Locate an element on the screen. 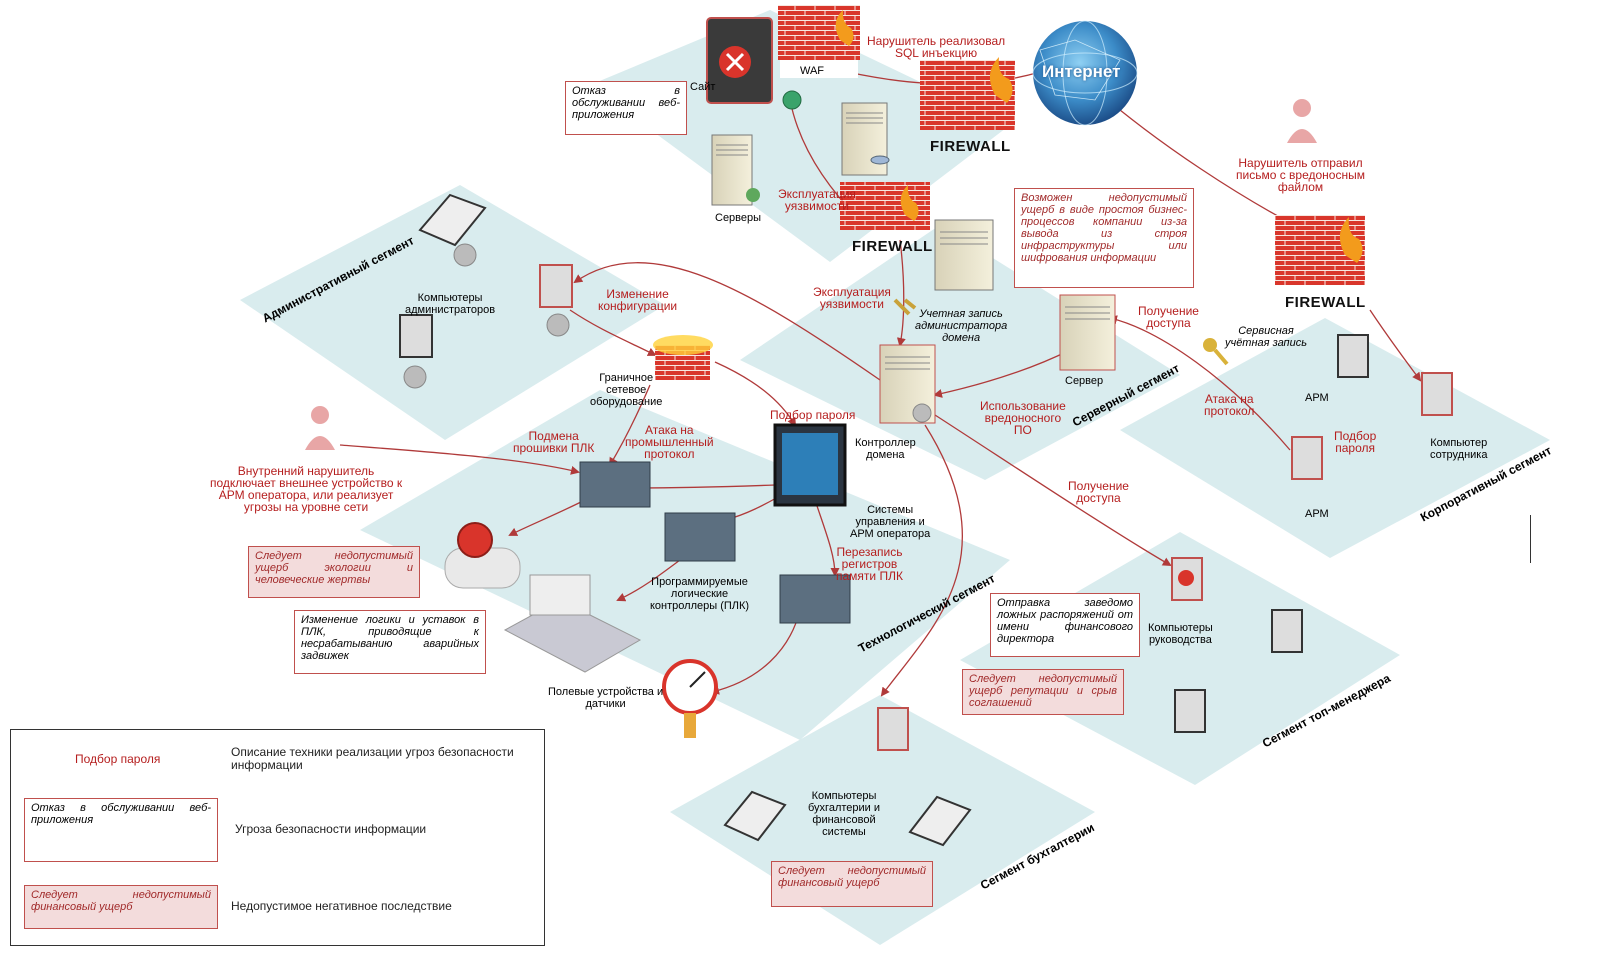 This screenshot has height=978, width=1600. technique-sql: Нарушитель реализовал SQL инъекцию is located at coordinates (936, 47).